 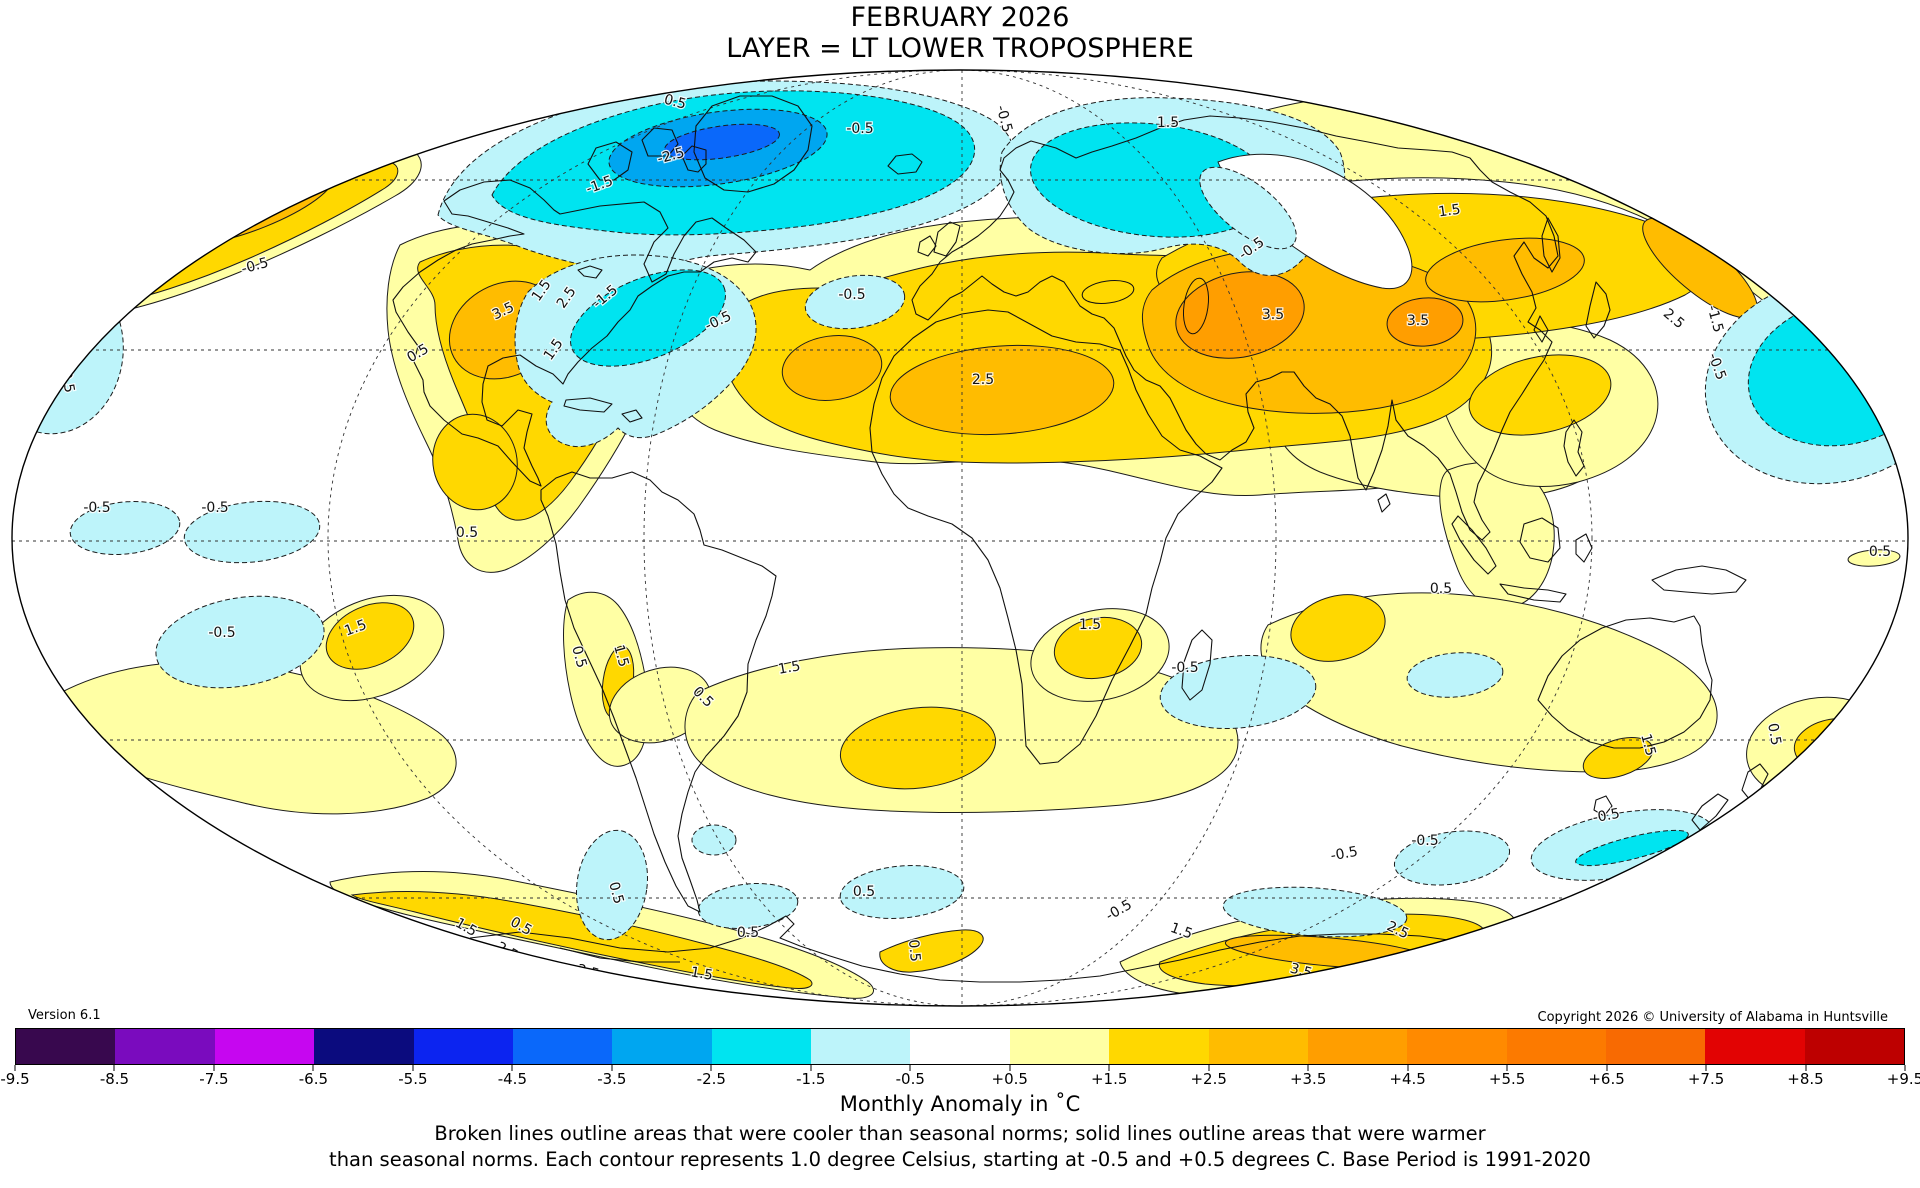 What do you see at coordinates (1607, 1068) in the screenshot?
I see `colorbar-tick-+6.5` at bounding box center [1607, 1068].